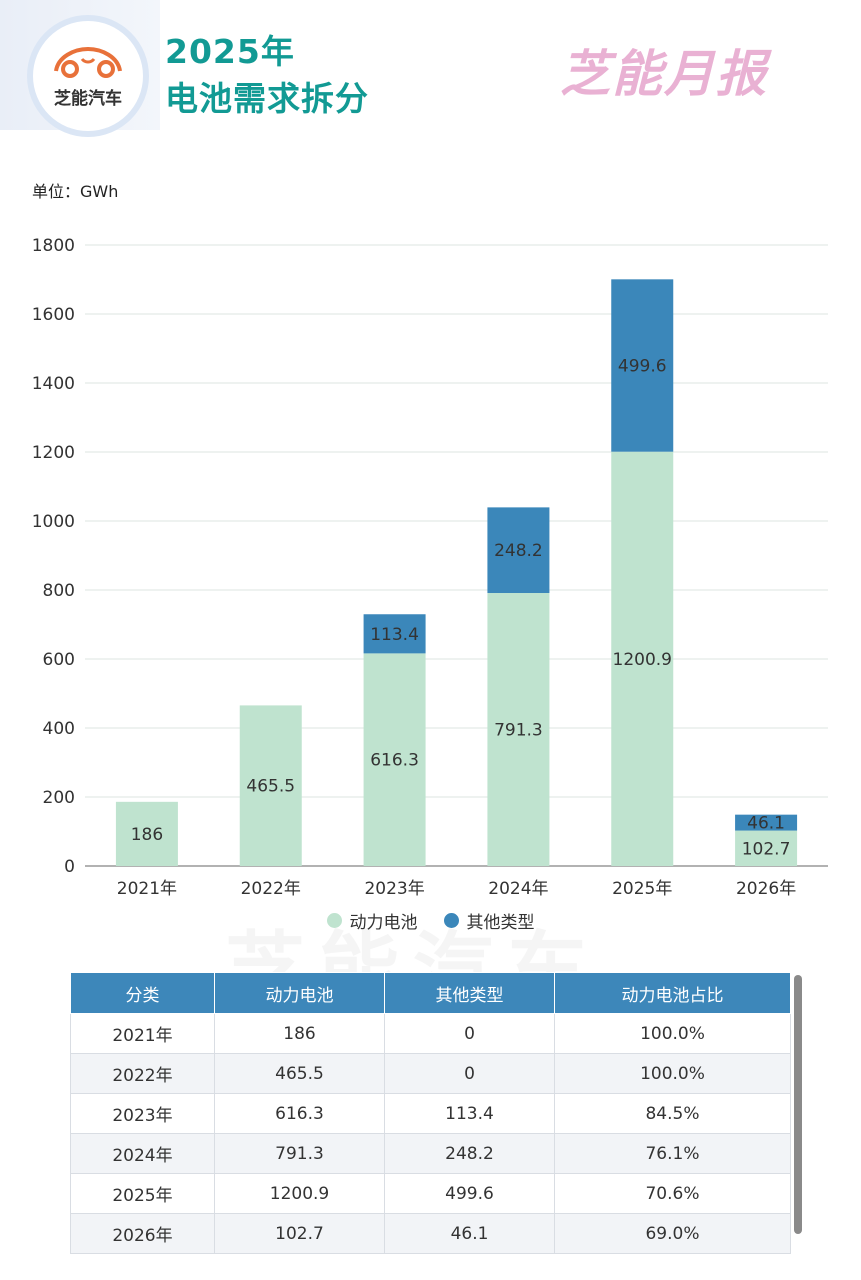 The image size is (861, 1280). Describe the element at coordinates (59, 798) in the screenshot. I see `y-tick-label: 200` at that location.